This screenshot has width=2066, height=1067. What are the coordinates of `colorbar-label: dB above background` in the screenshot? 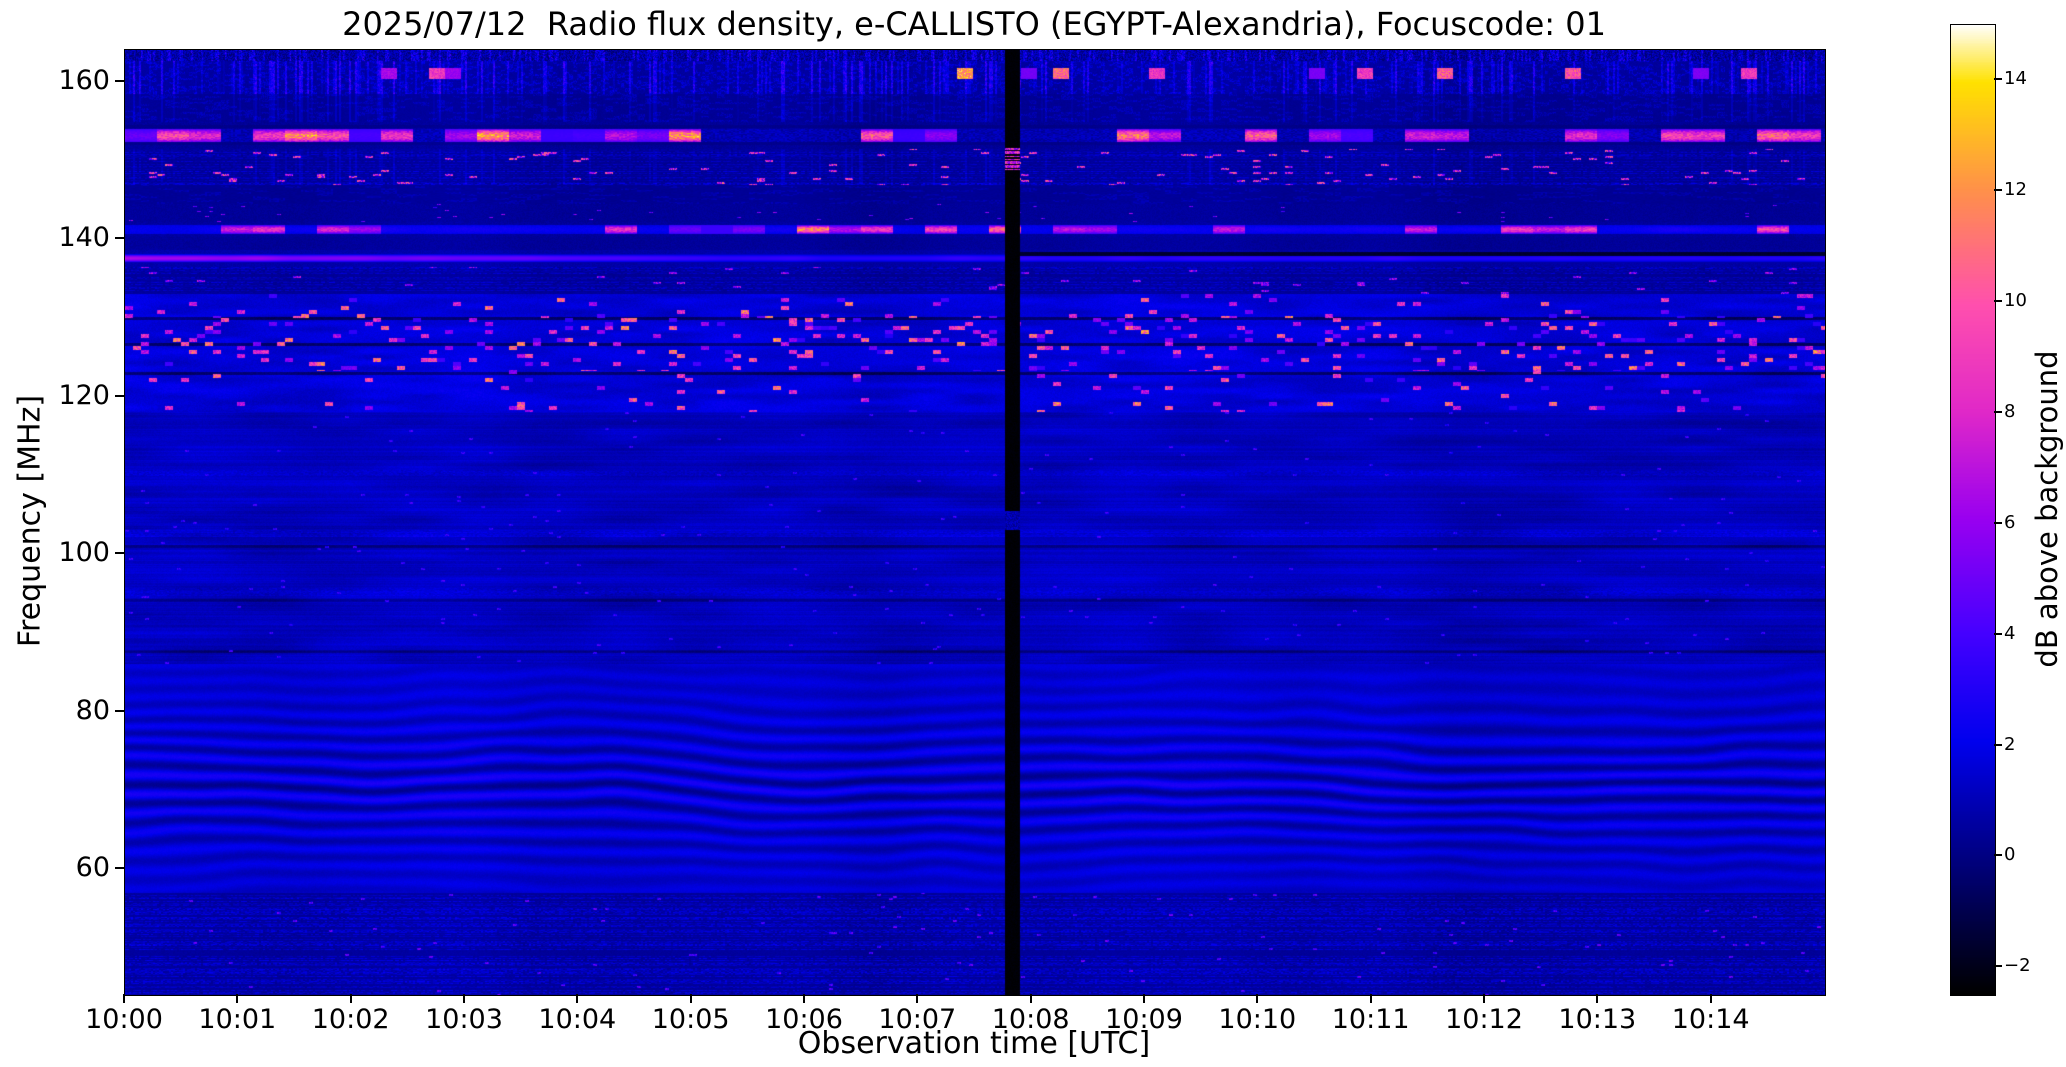 It's located at (2047, 509).